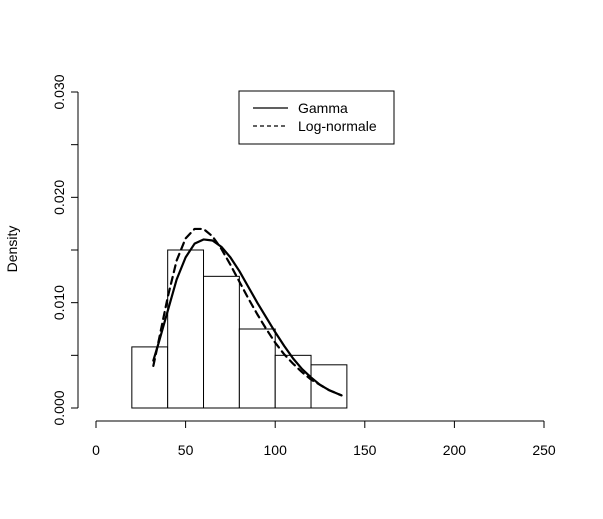 The height and width of the screenshot is (519, 603). What do you see at coordinates (276, 450) in the screenshot?
I see `x-tick-label-100: 100` at bounding box center [276, 450].